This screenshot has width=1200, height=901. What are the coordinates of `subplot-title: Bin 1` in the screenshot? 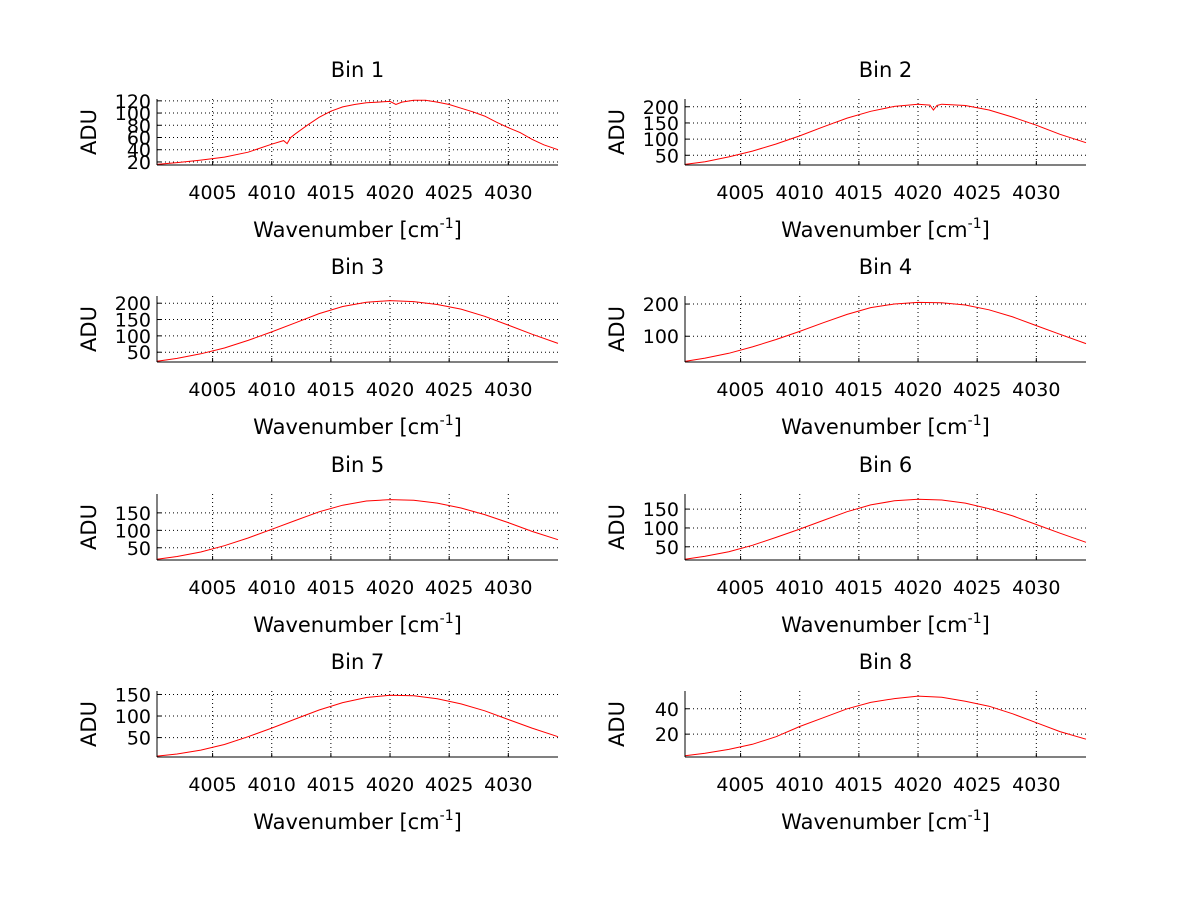 It's located at (358, 70).